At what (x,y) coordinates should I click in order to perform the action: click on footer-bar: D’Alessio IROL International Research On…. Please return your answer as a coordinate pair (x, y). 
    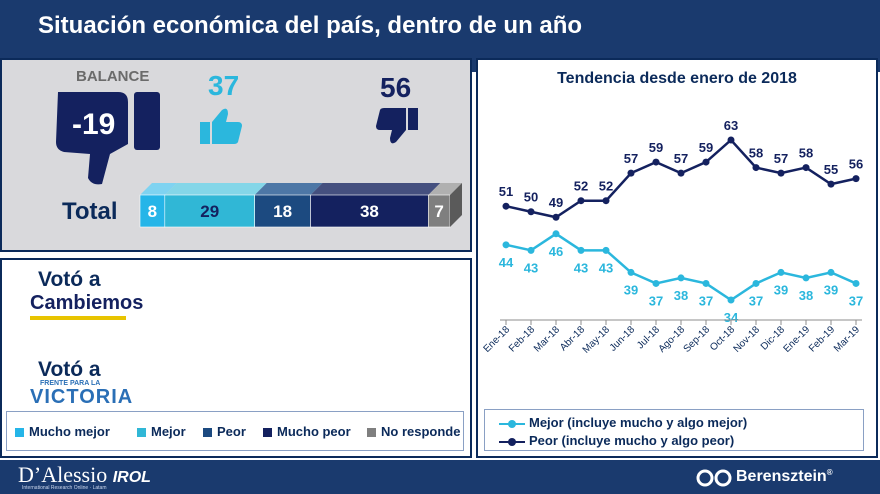
    Looking at the image, I should click on (440, 477).